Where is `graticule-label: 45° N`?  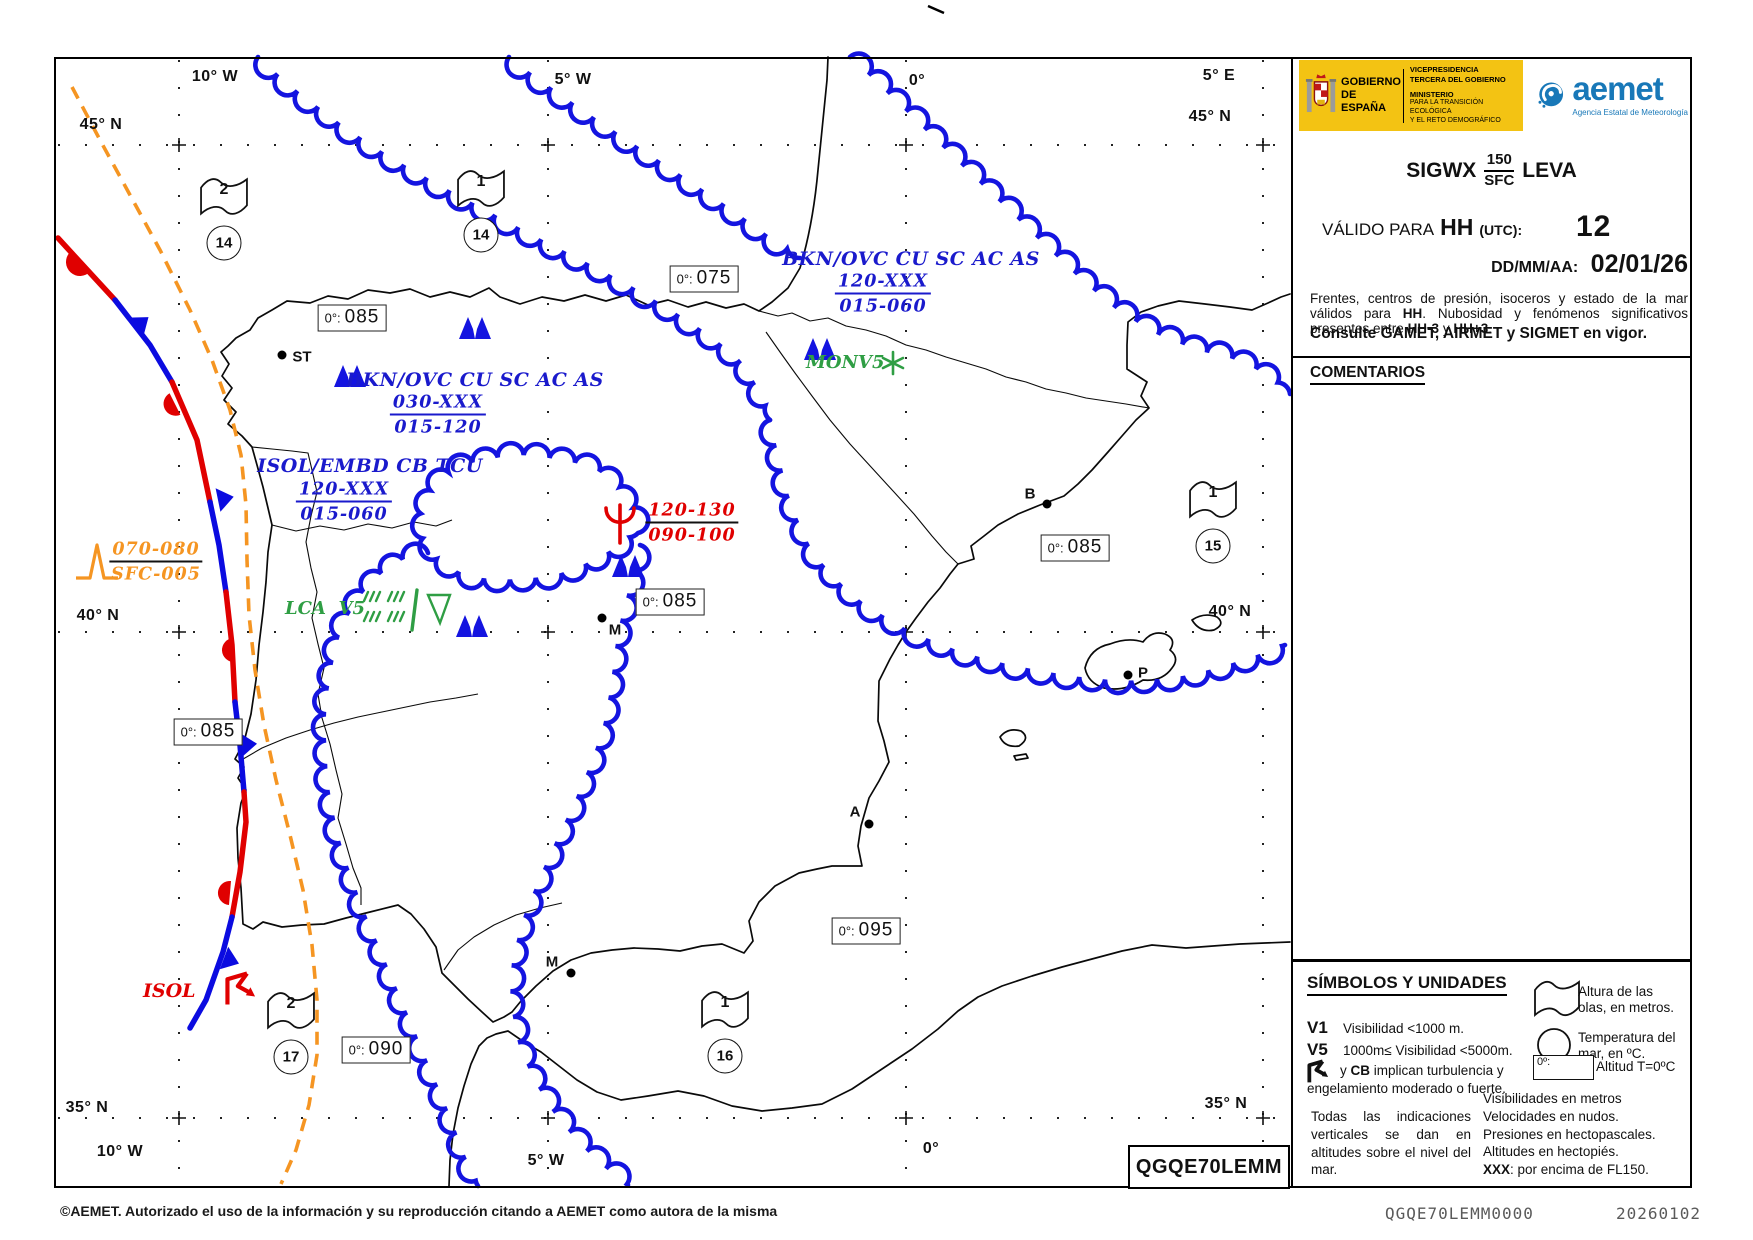 graticule-label: 45° N is located at coordinates (1210, 116).